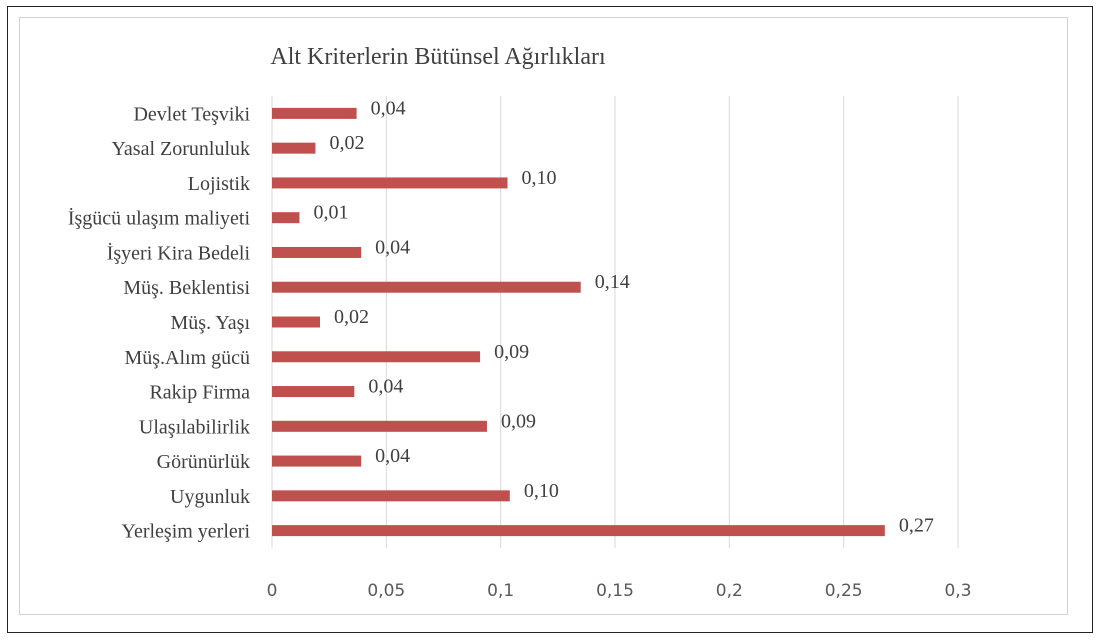 This screenshot has height=641, width=1103. Describe the element at coordinates (438, 57) in the screenshot. I see `chart-title: Alt Kriterlerin Bütünsel Ağırlıkları` at that location.